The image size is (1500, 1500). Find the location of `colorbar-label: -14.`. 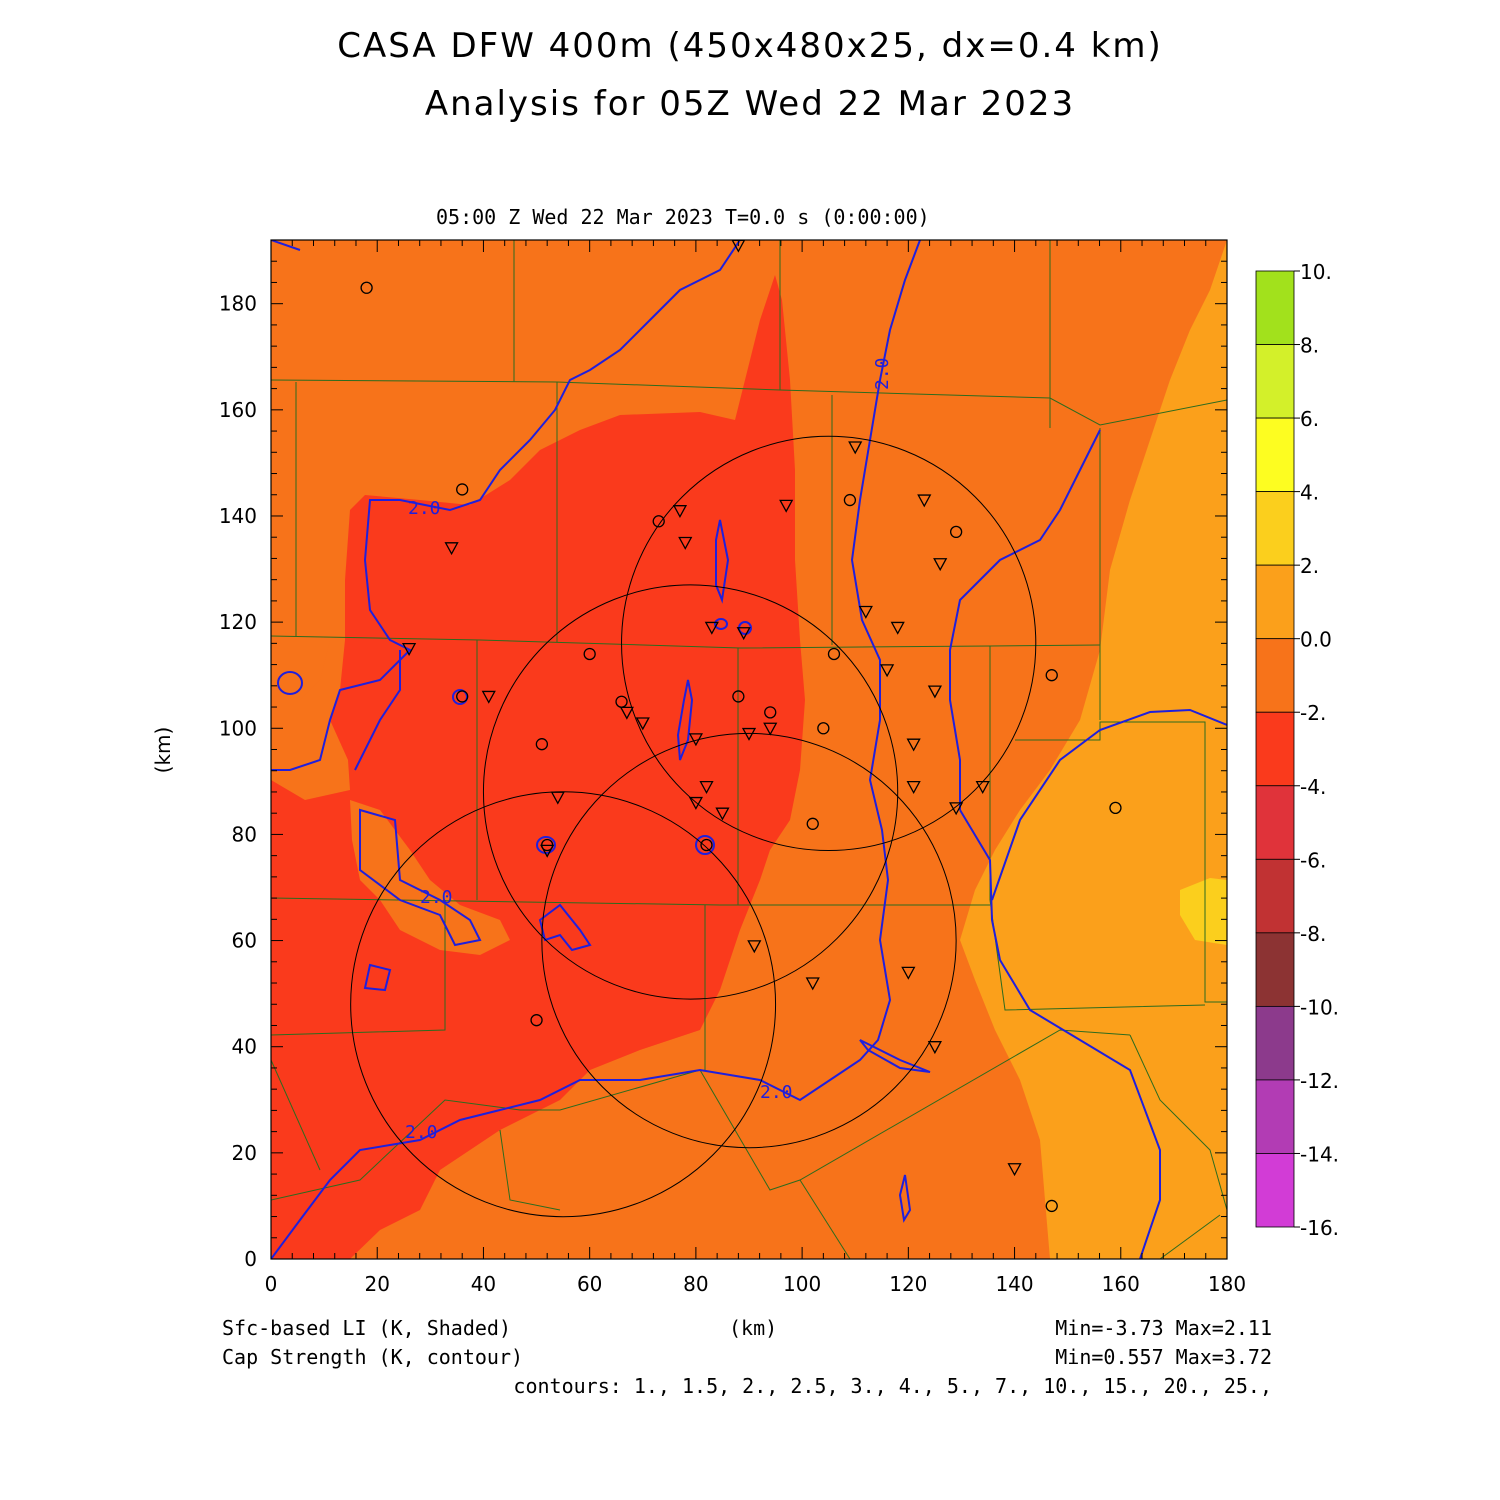

colorbar-label: -14. is located at coordinates (1319, 1154).